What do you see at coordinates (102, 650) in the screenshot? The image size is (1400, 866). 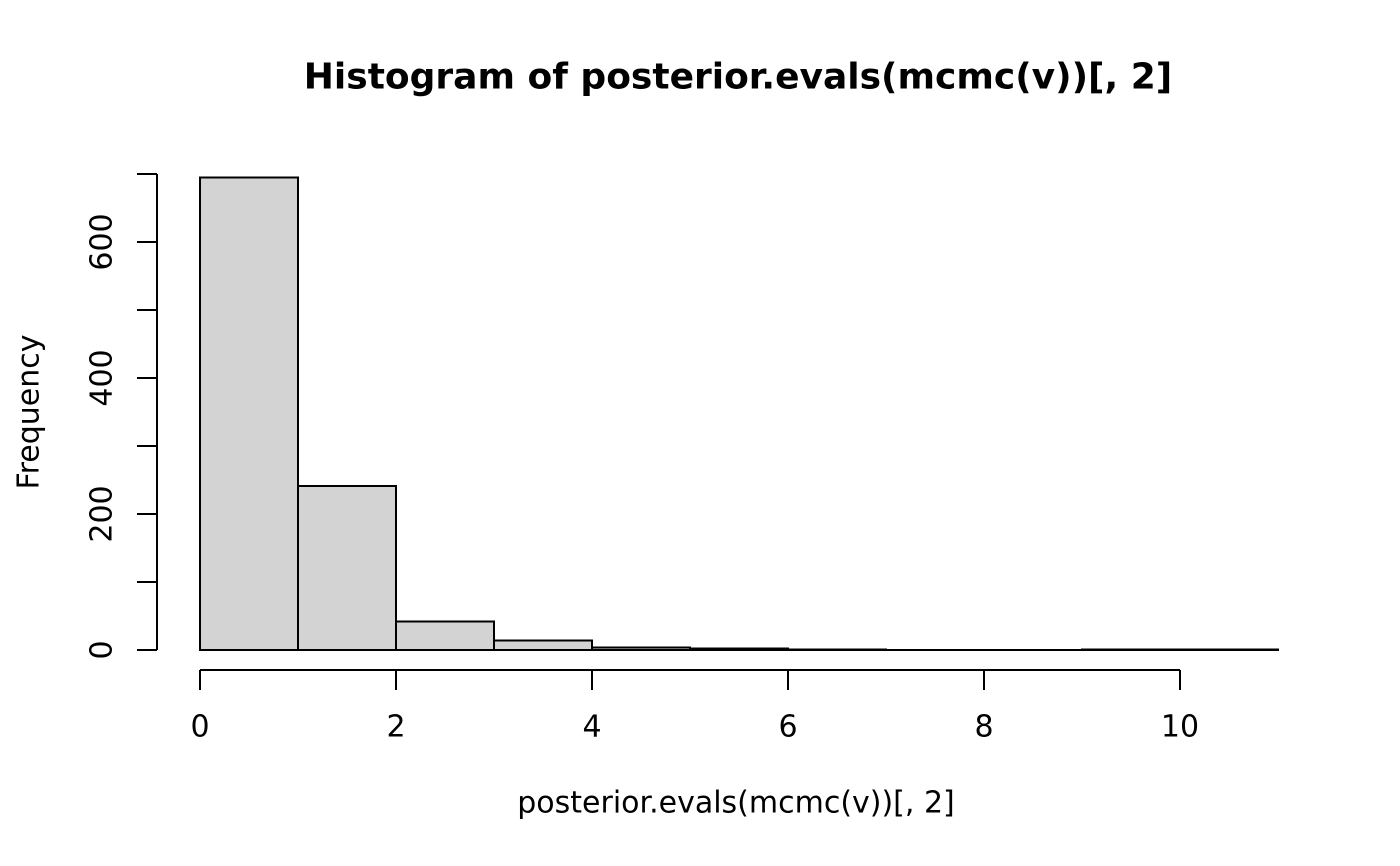 I see `y-tick-label: 0` at bounding box center [102, 650].